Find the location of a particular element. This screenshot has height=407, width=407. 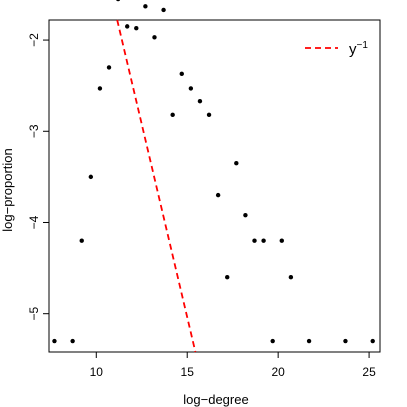

x-tick-label: 25 is located at coordinates (369, 372).